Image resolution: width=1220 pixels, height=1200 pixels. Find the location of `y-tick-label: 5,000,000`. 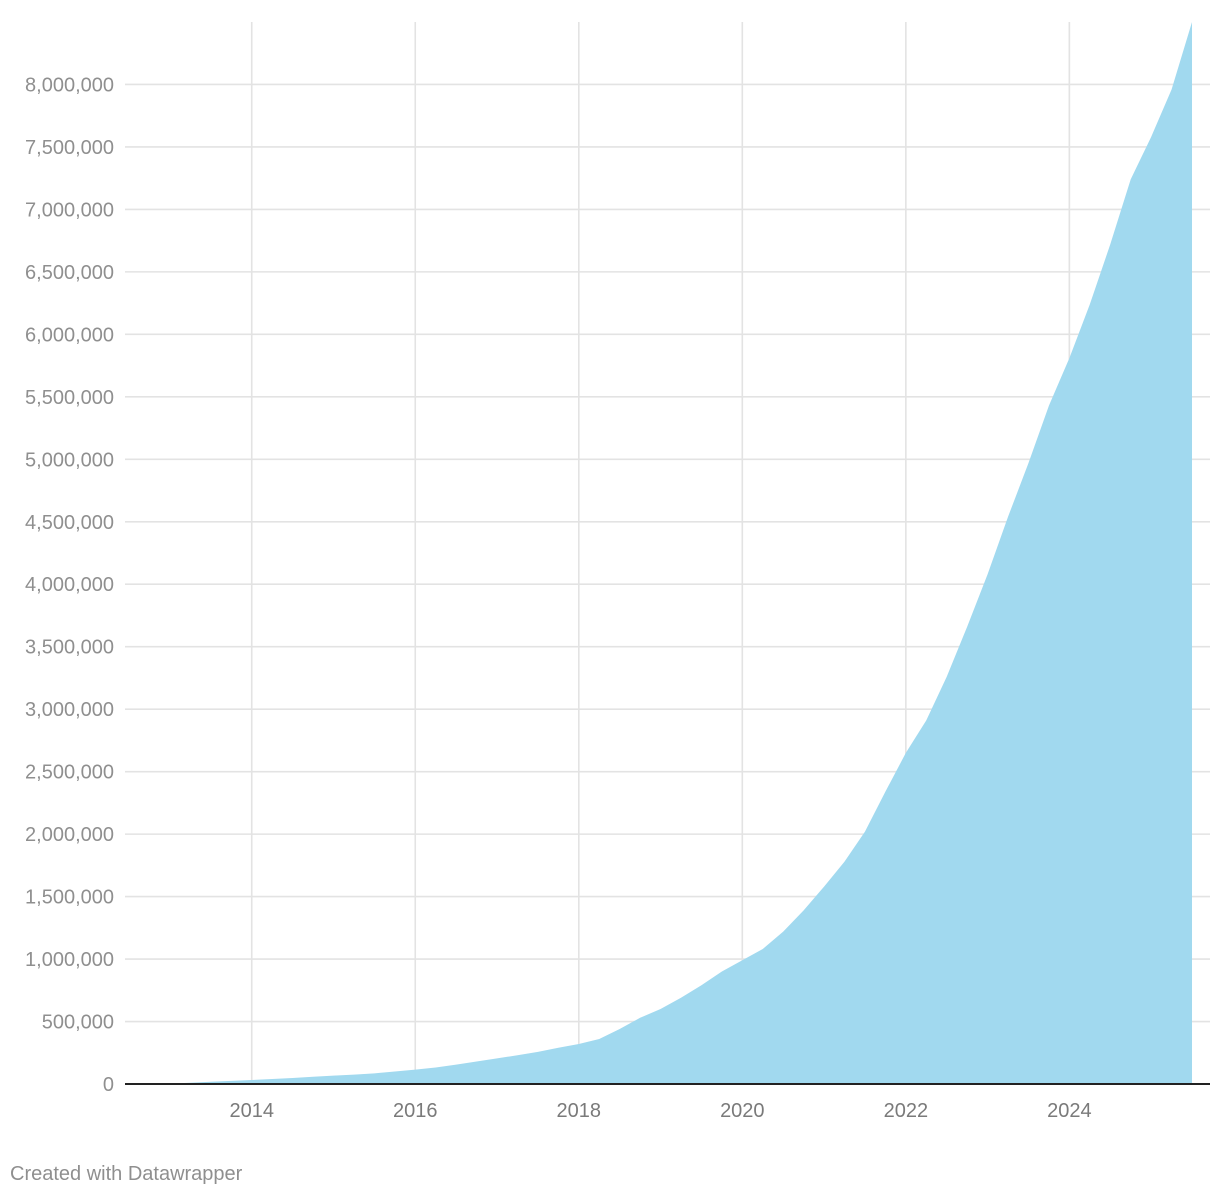

y-tick-label: 5,000,000 is located at coordinates (69, 460).